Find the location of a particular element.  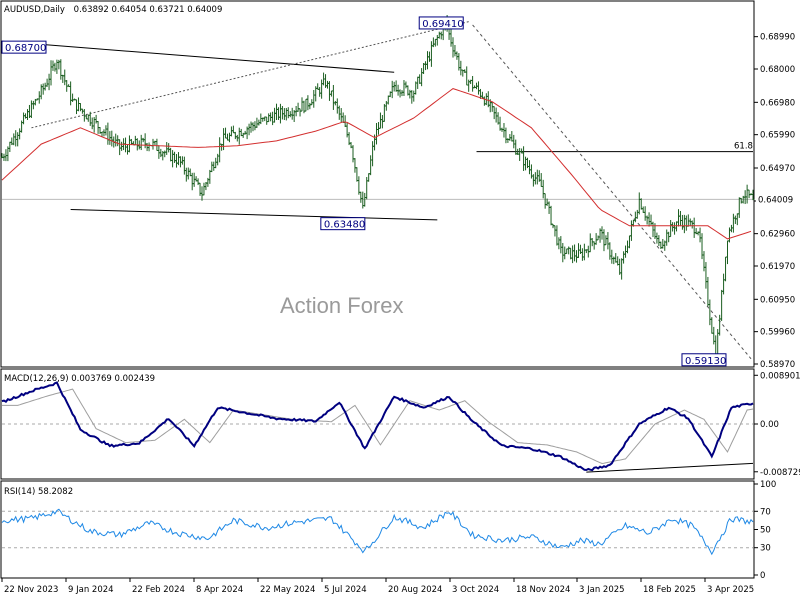

macd-line is located at coordinates (377, 426).